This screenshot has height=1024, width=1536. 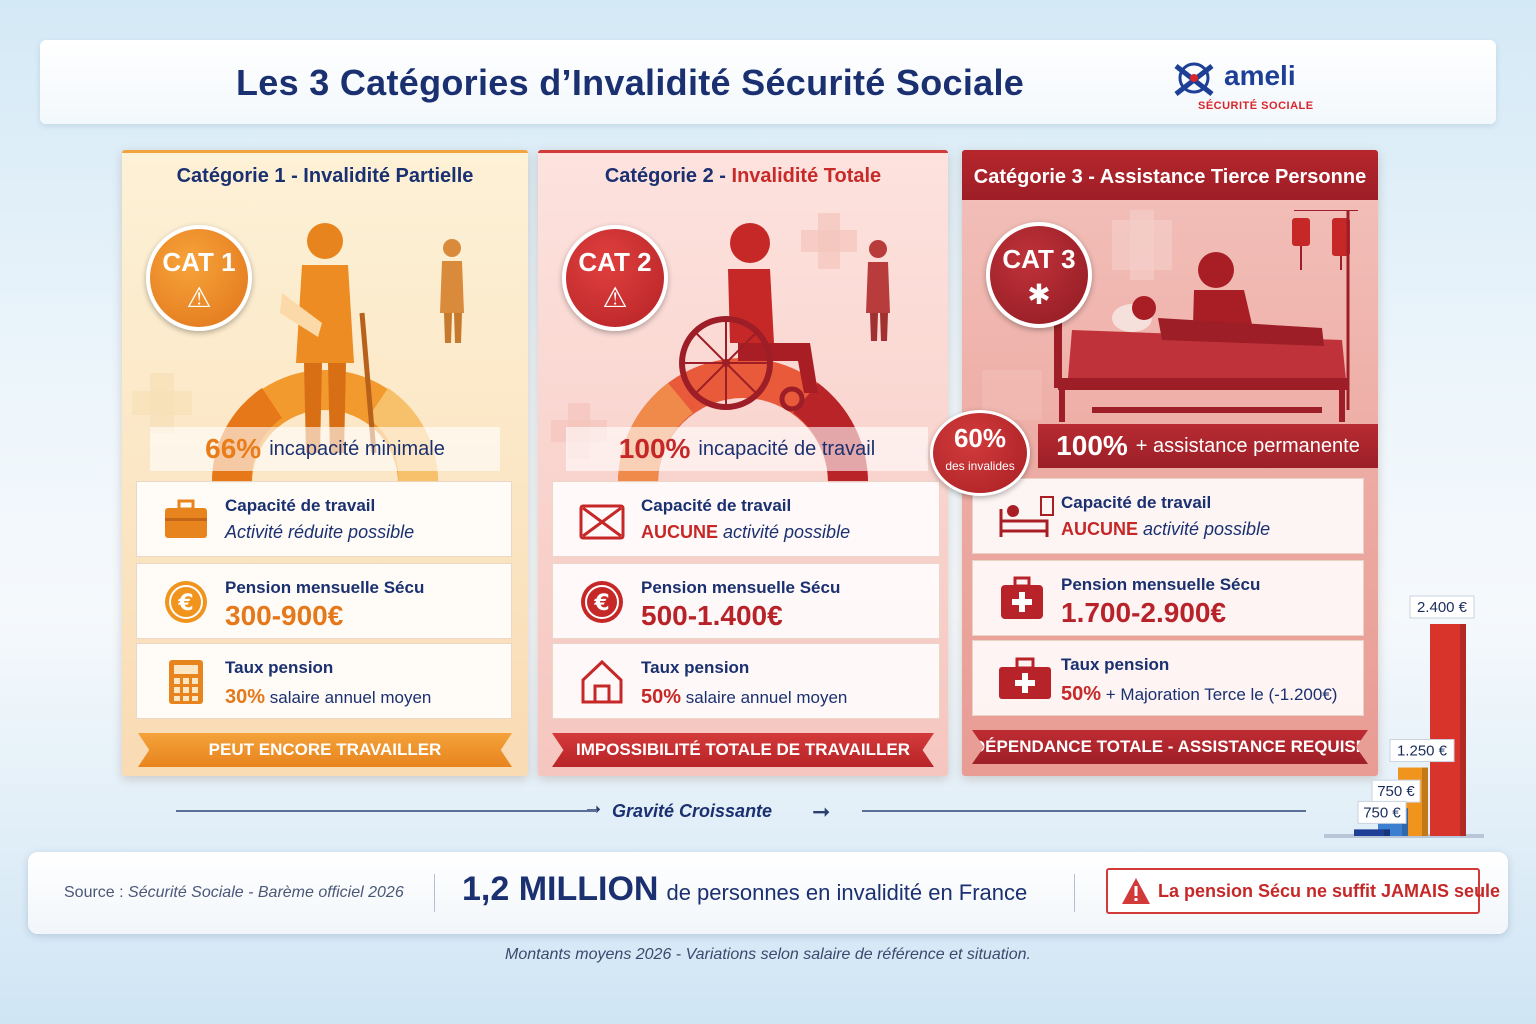 What do you see at coordinates (1144, 612) in the screenshot?
I see `pension-amount: 1.700-2.900€` at bounding box center [1144, 612].